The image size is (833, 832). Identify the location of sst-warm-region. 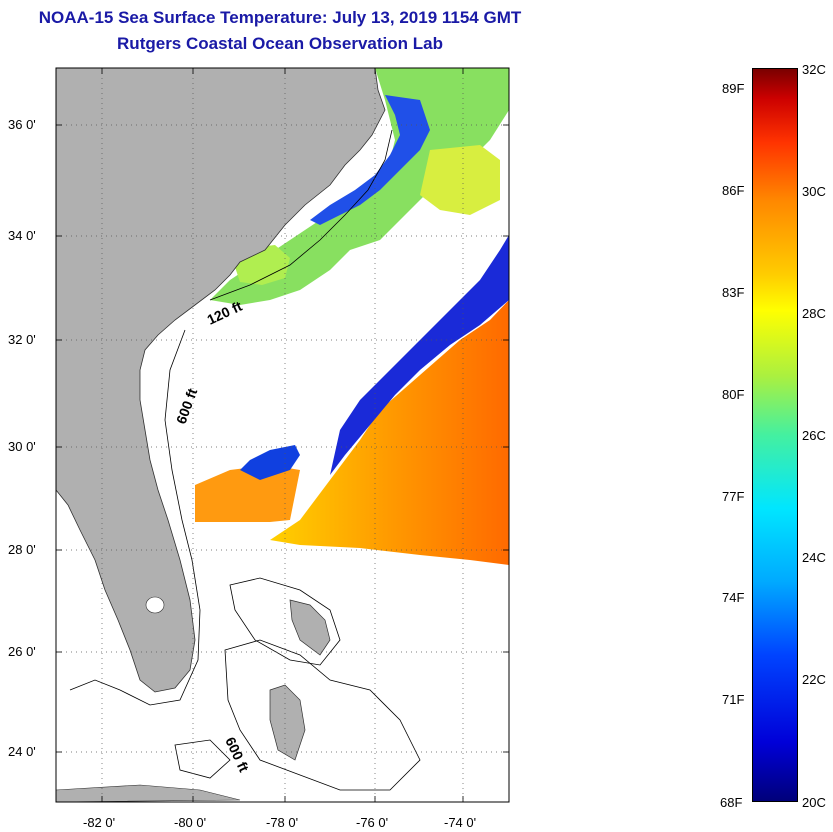
(389, 432).